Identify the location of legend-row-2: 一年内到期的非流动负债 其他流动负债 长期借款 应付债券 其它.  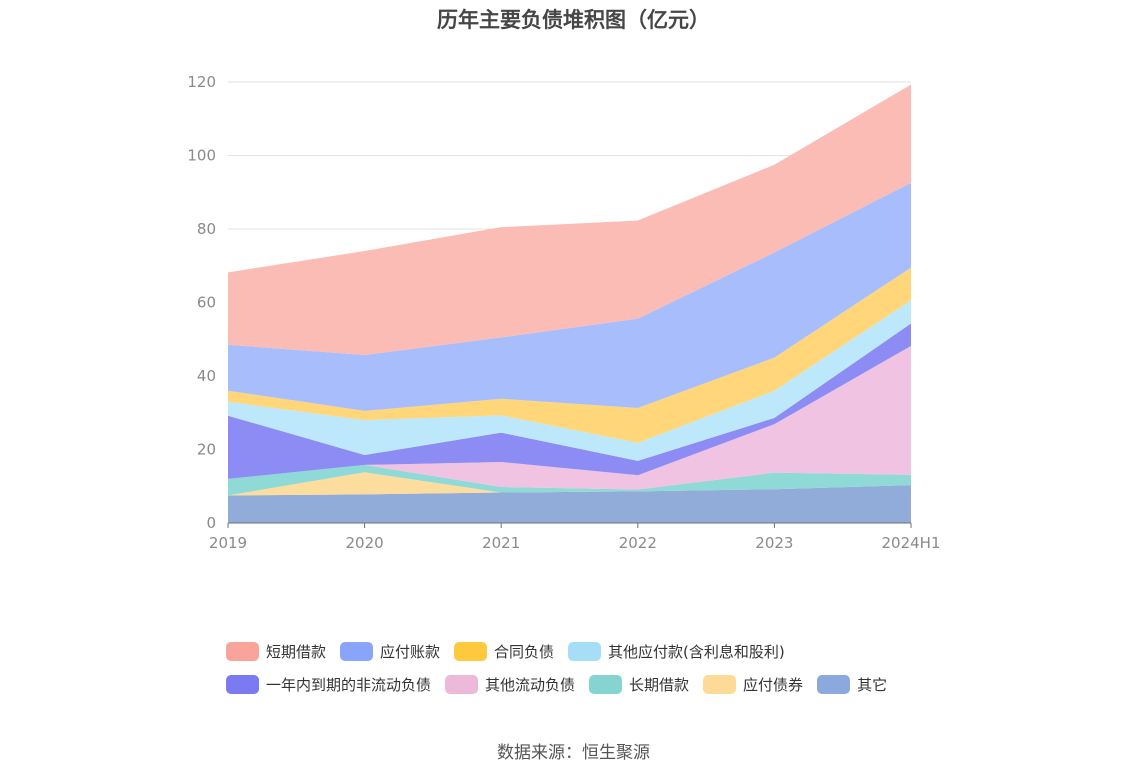
(606, 684).